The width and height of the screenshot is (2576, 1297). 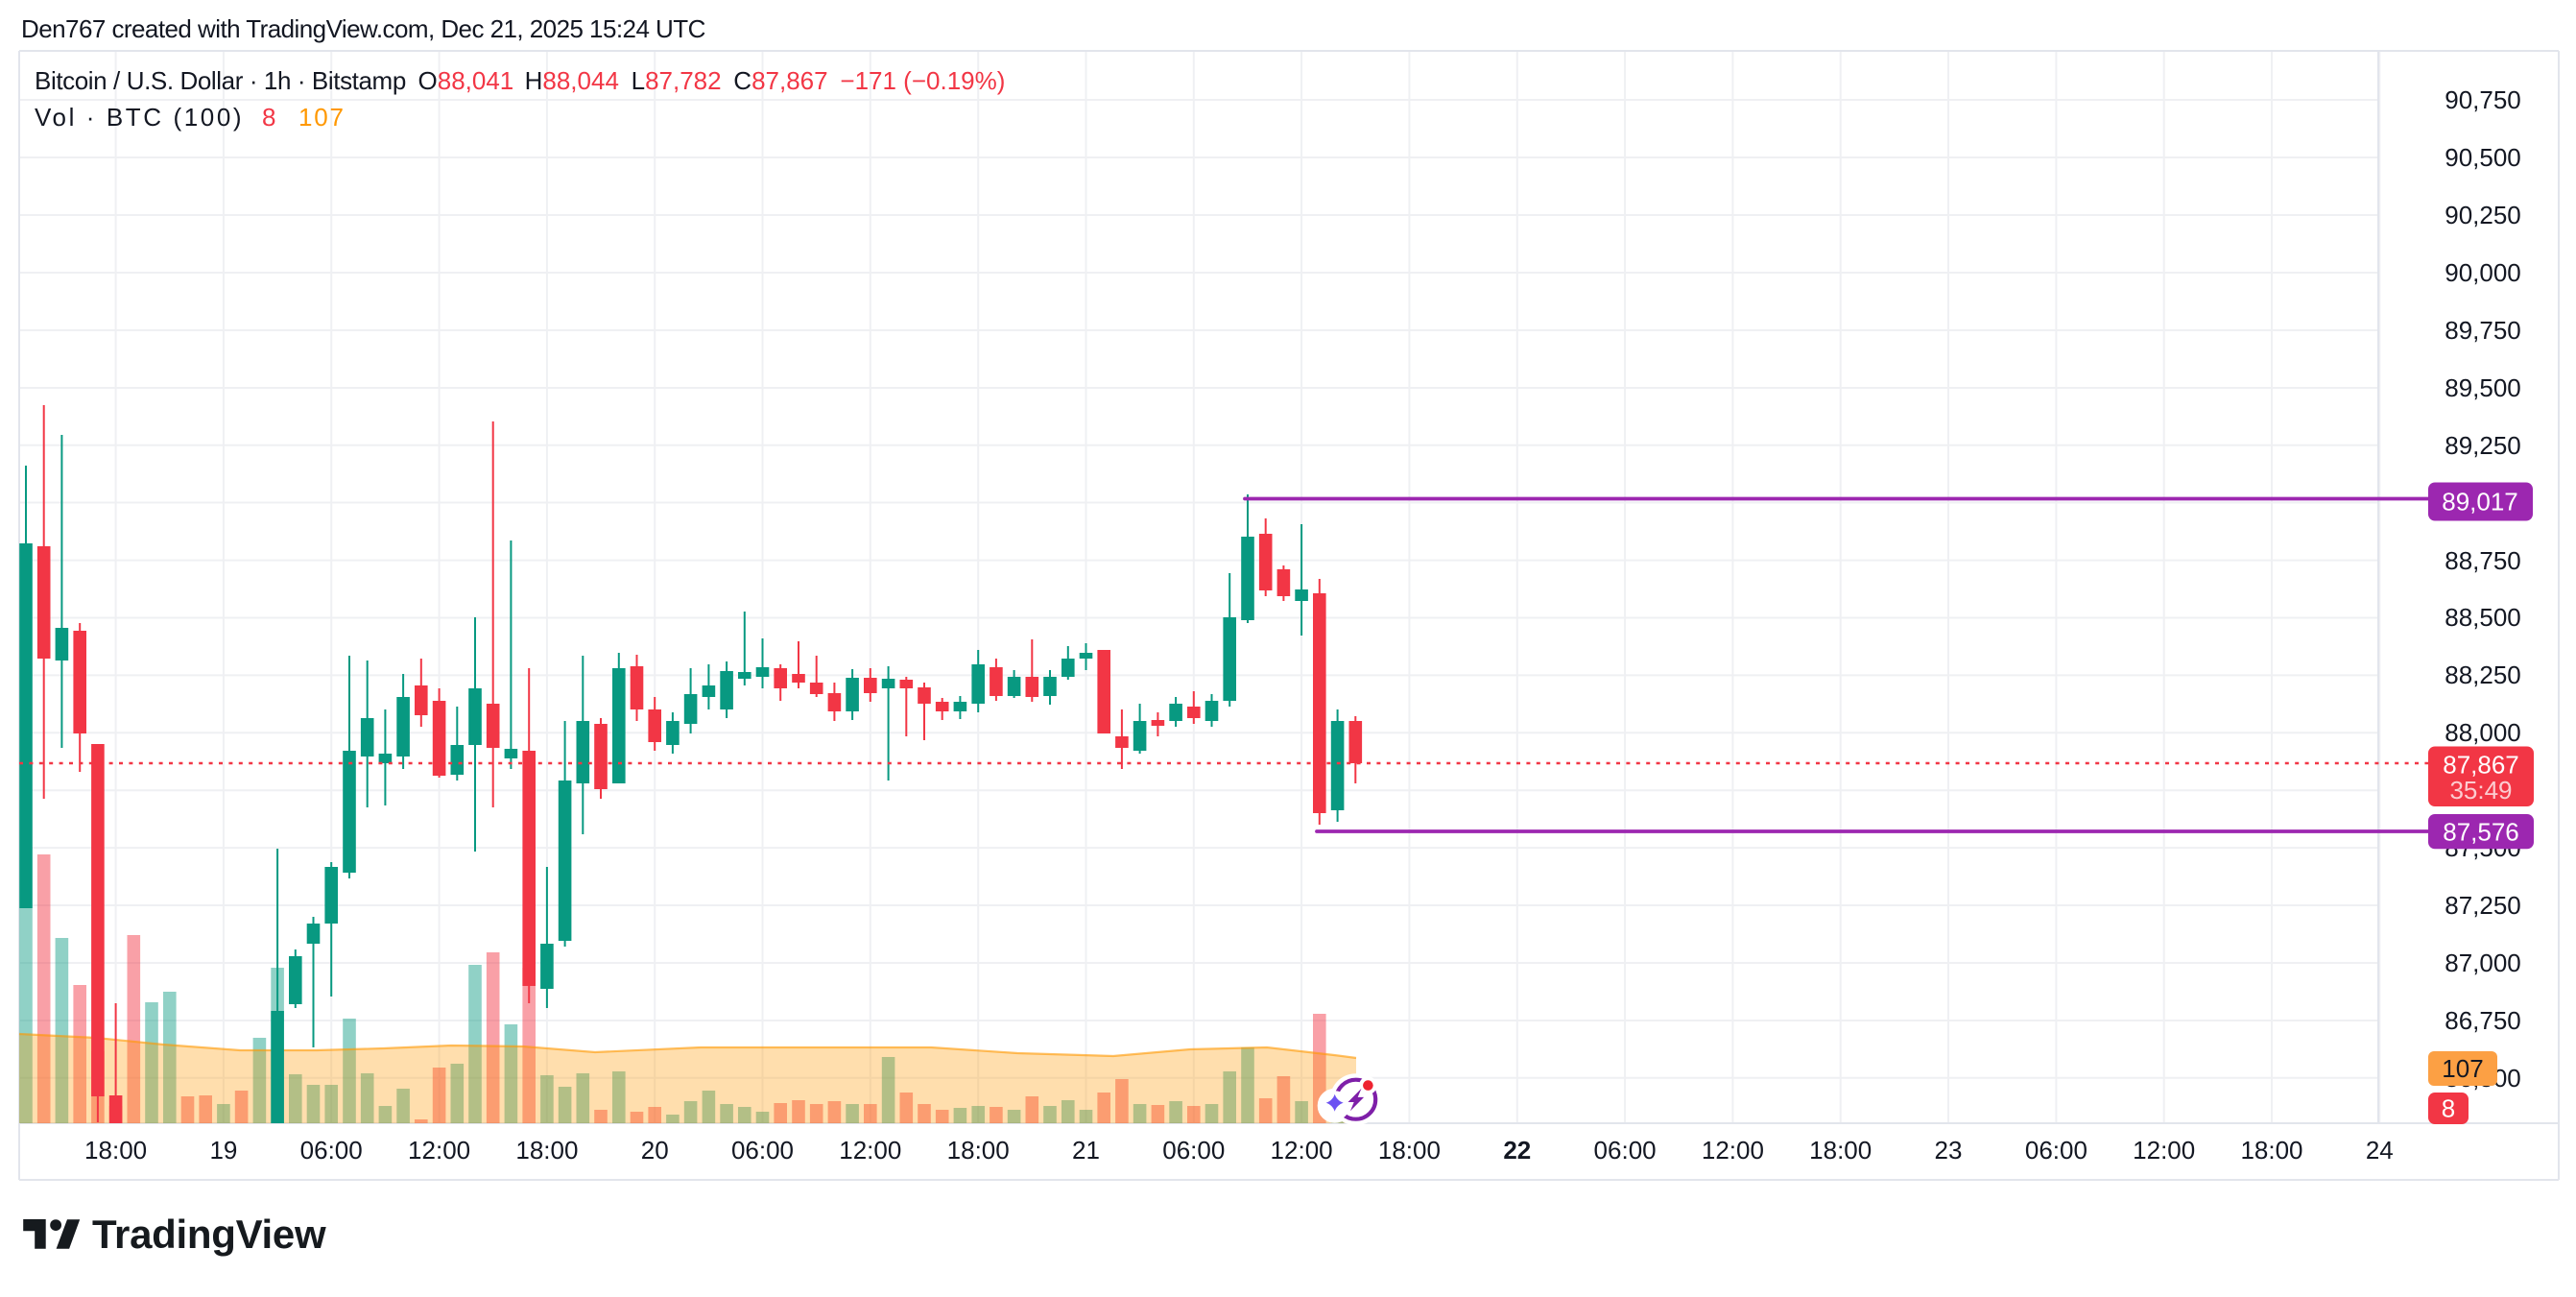 I want to click on svg-text: 88,000, so click(x=2483, y=732).